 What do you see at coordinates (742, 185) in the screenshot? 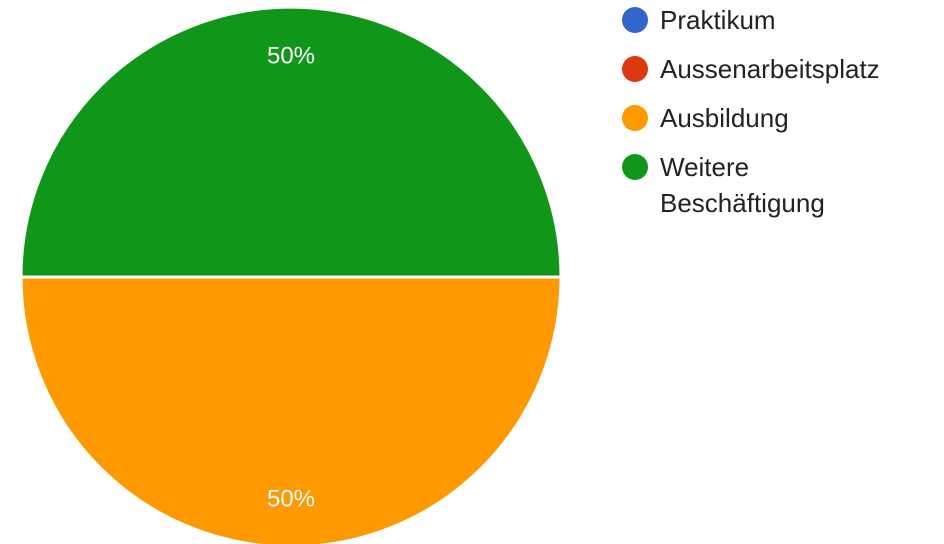
I see `legend-label-weitere-beschaeftigung: Weitere Beschäftigung` at bounding box center [742, 185].